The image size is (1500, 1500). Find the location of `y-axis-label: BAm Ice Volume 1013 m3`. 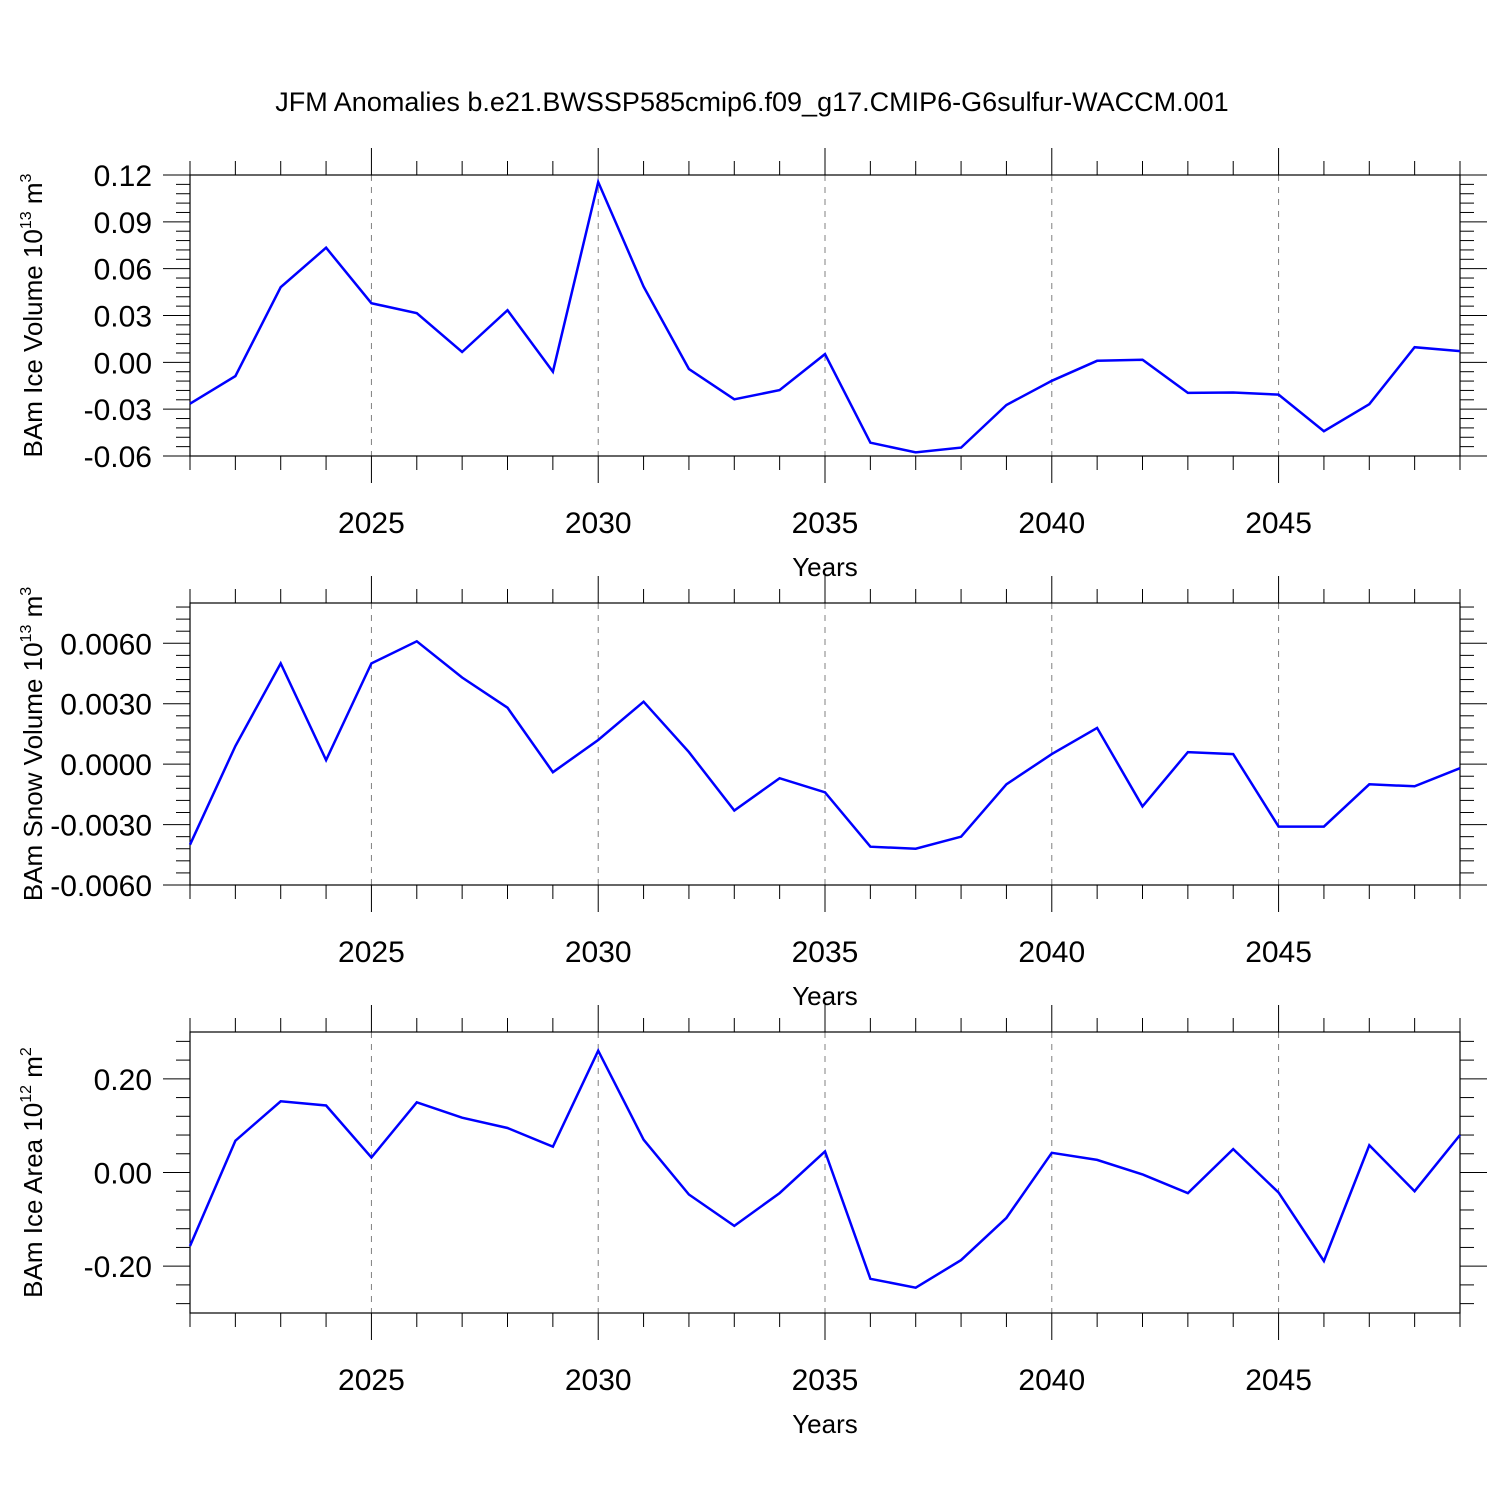

y-axis-label: BAm Ice Volume 1013 m3 is located at coordinates (33, 315).